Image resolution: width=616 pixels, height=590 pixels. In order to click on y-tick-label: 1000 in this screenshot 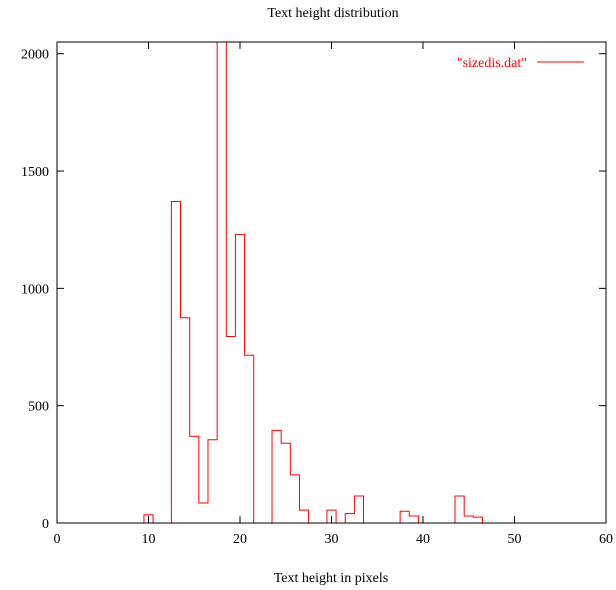, I will do `click(35, 289)`.